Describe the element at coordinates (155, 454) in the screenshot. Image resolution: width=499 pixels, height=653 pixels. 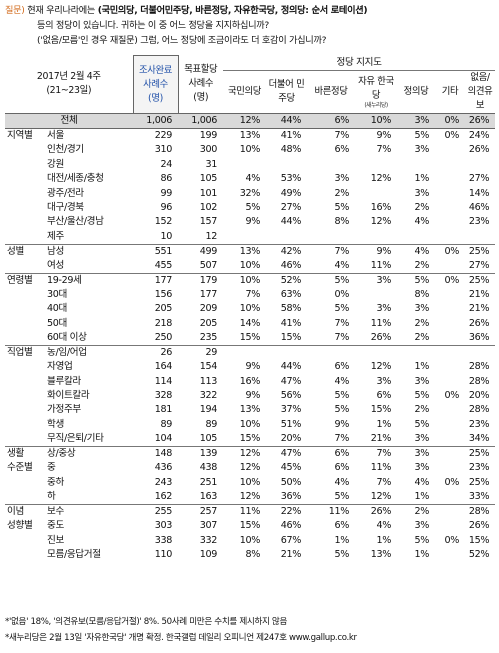
I see `row-n-completed: 148` at that location.